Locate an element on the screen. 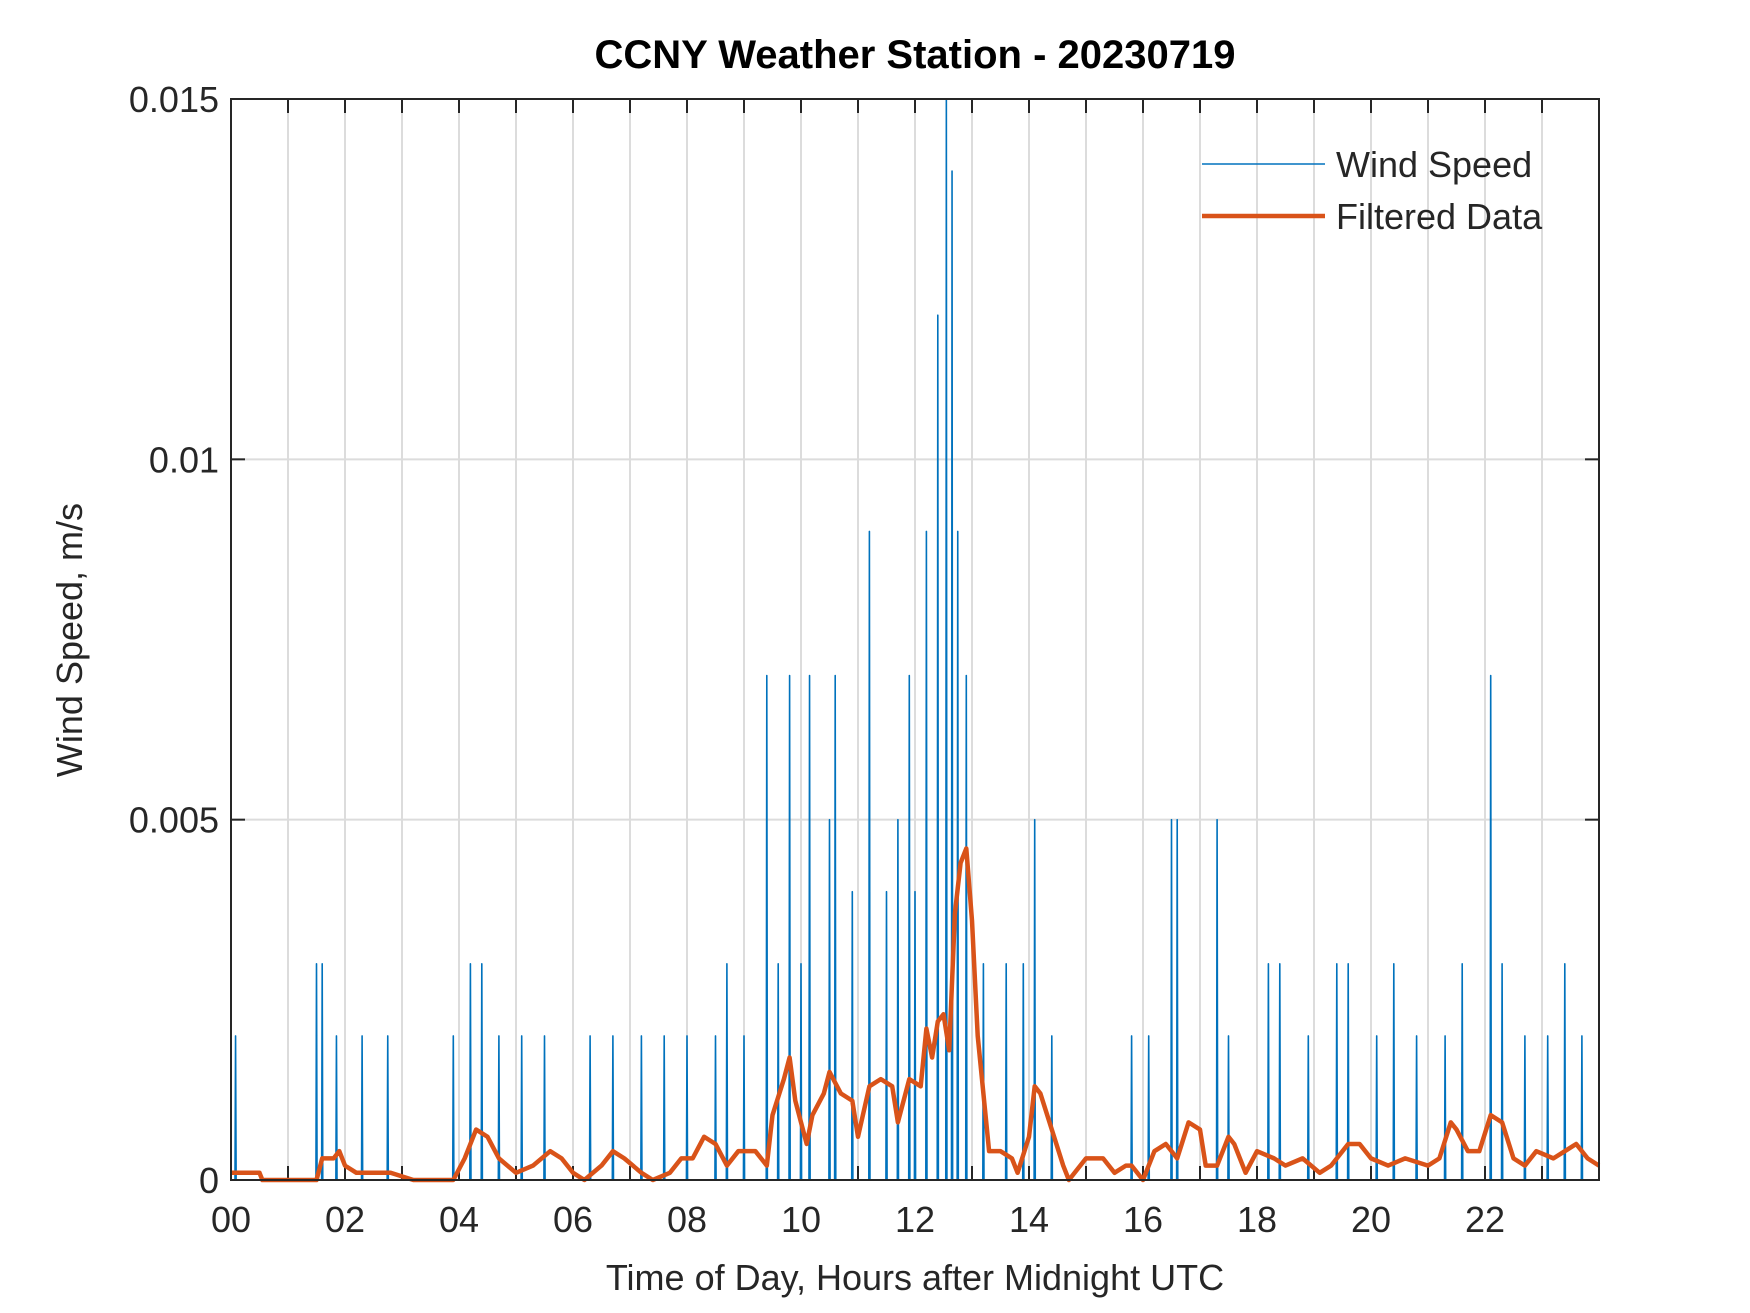 The image size is (1750, 1313). y-tick-label: 0.005 is located at coordinates (174, 820).